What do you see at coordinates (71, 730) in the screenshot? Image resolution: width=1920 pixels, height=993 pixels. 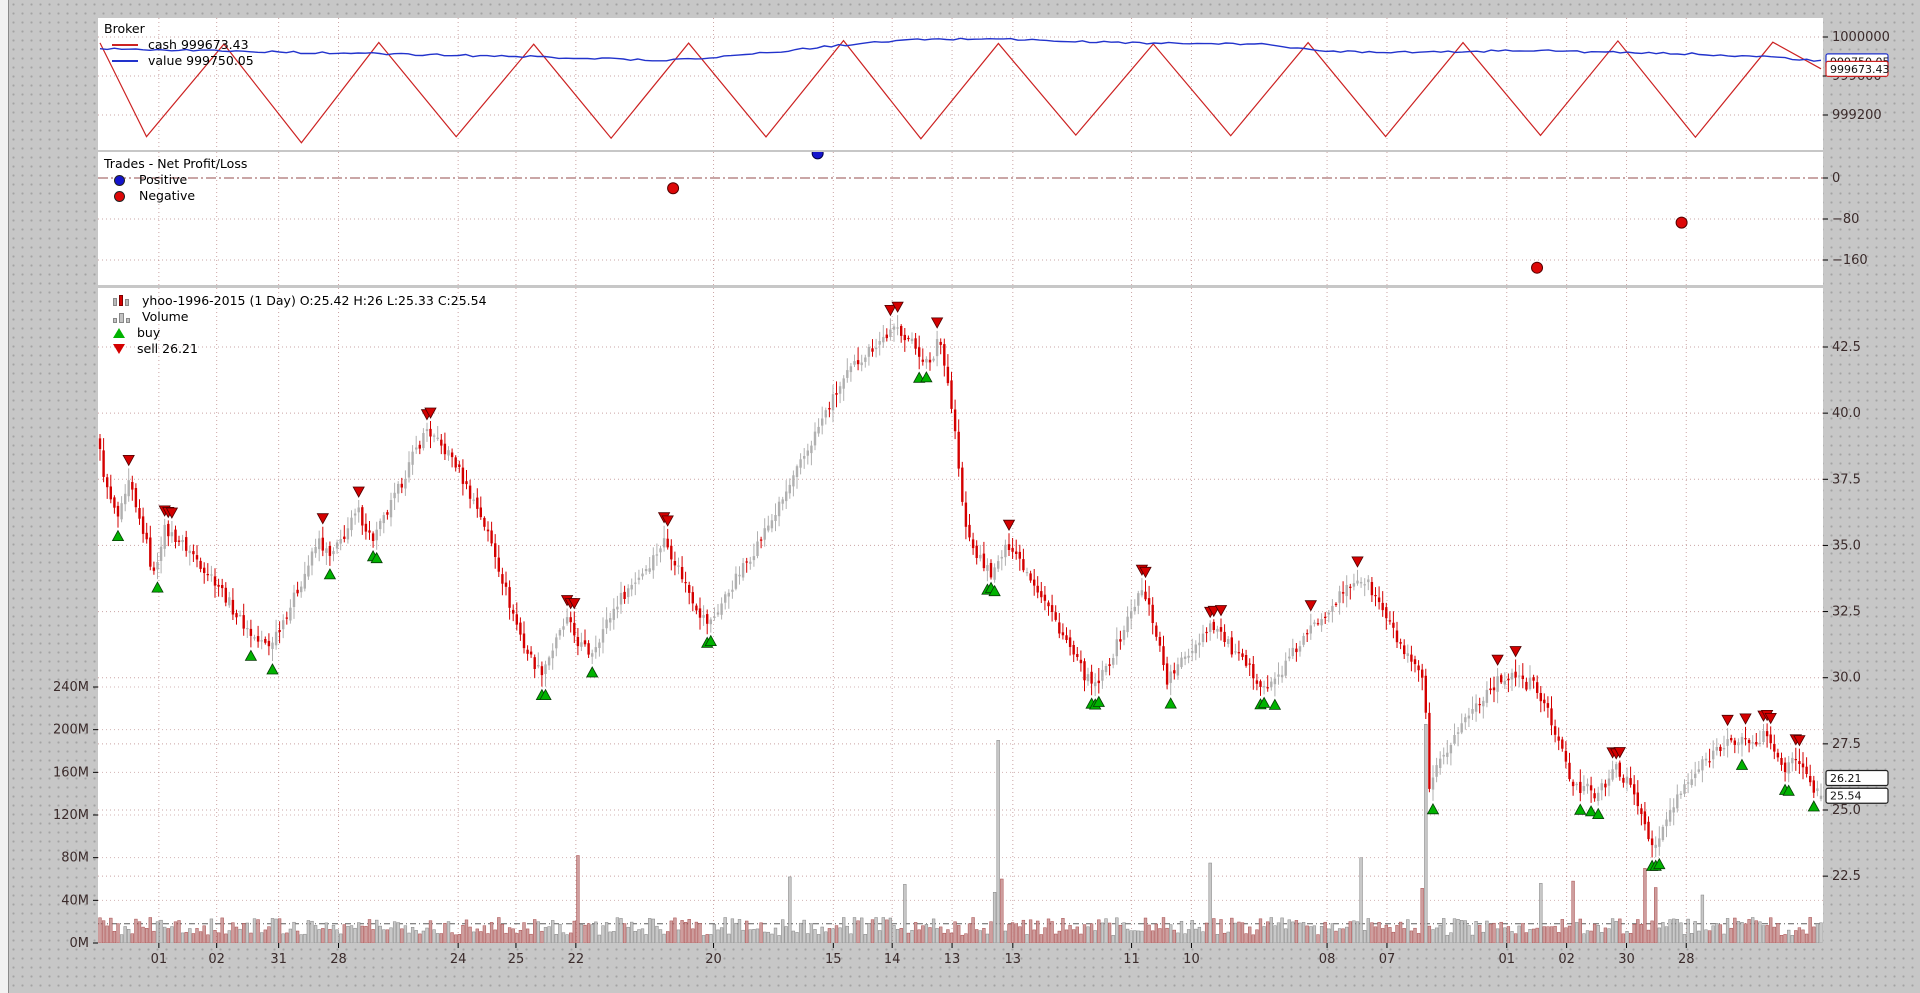 I see `svg-text: 200M` at bounding box center [71, 730].